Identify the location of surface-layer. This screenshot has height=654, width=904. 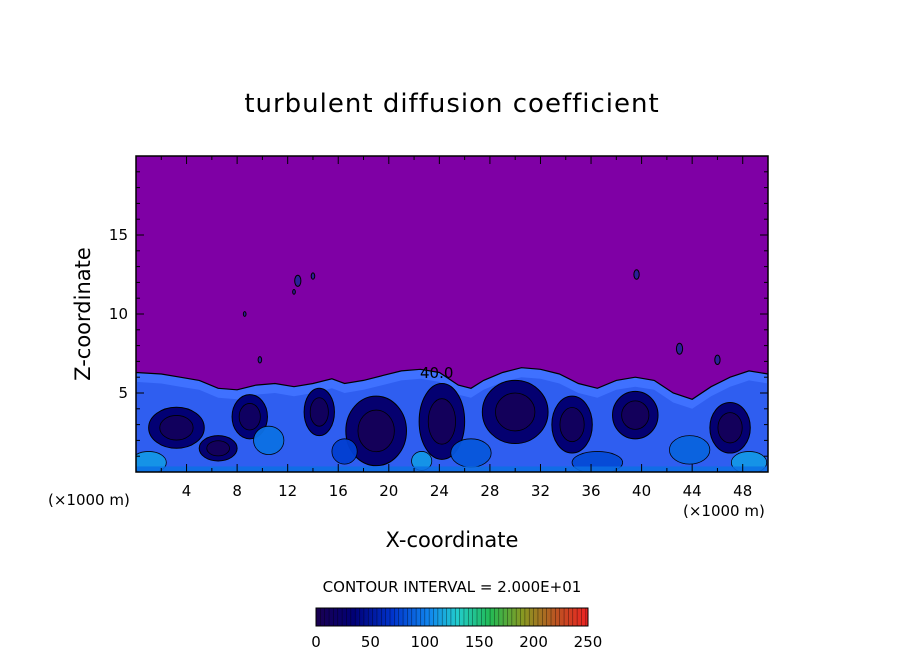
(452, 469).